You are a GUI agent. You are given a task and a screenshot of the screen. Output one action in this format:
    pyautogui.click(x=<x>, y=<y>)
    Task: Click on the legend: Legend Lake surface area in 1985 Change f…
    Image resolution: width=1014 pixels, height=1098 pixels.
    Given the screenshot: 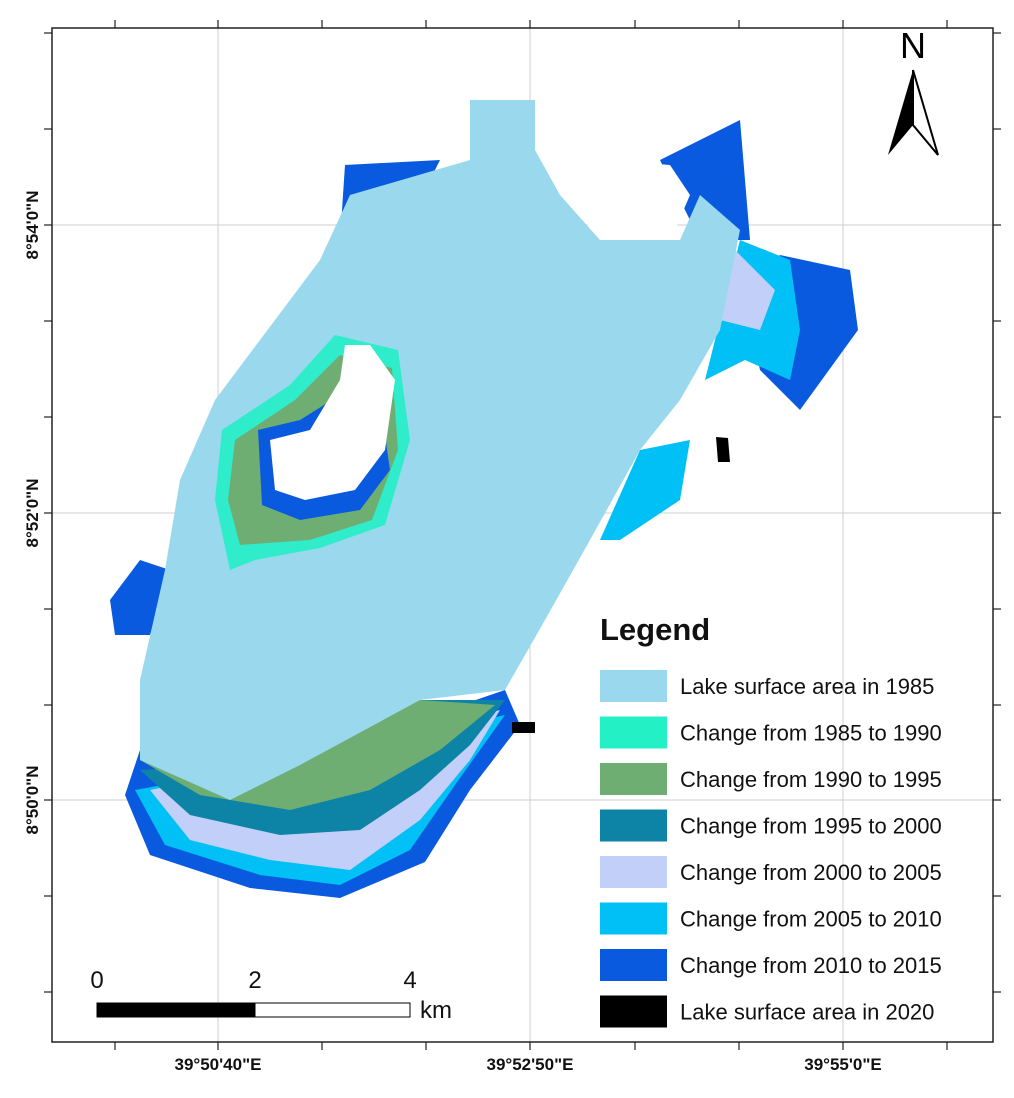 What is the action you would take?
    pyautogui.click(x=771, y=820)
    